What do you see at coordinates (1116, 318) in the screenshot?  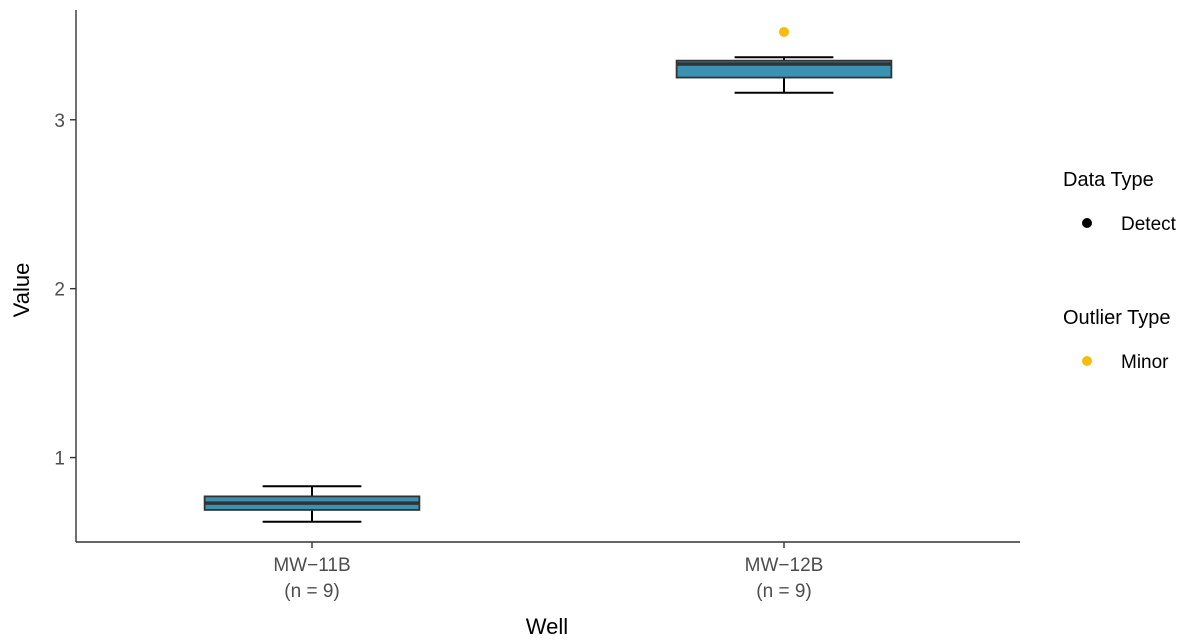 I see `legend-title: Outlier Type` at bounding box center [1116, 318].